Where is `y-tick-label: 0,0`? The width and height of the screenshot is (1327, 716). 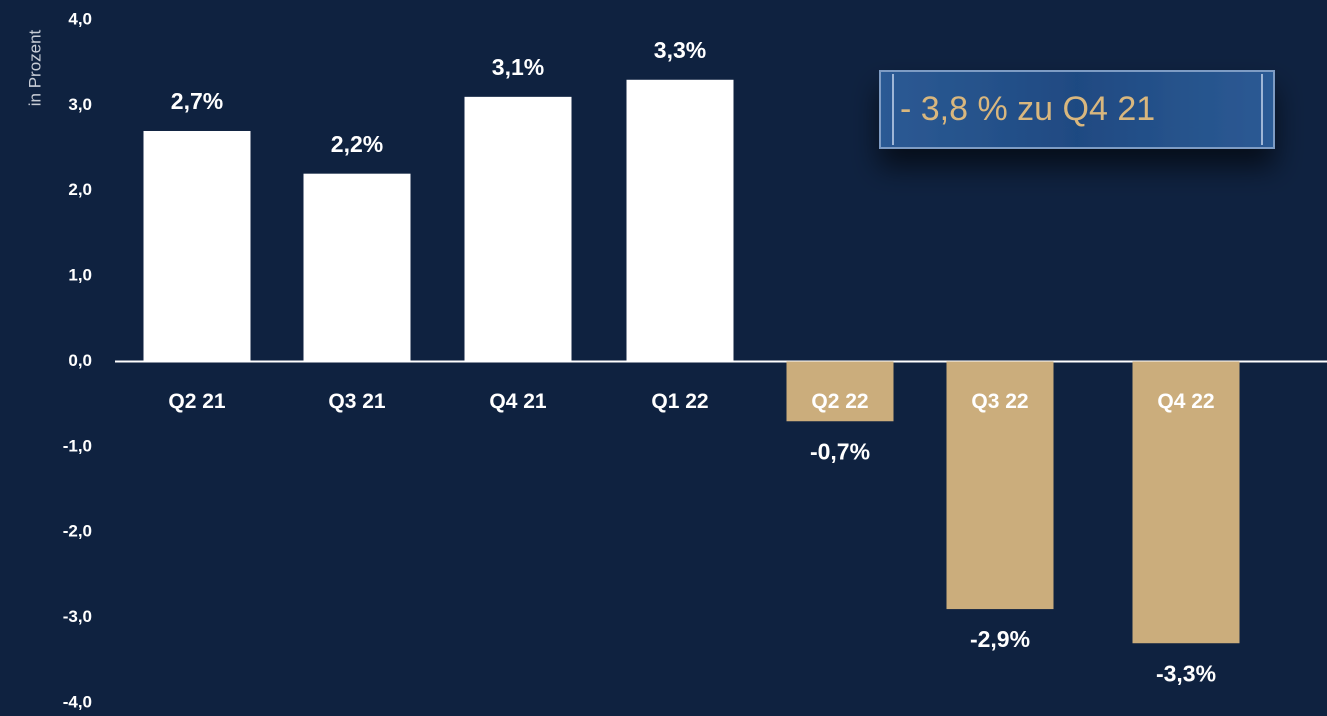 y-tick-label: 0,0 is located at coordinates (80, 360).